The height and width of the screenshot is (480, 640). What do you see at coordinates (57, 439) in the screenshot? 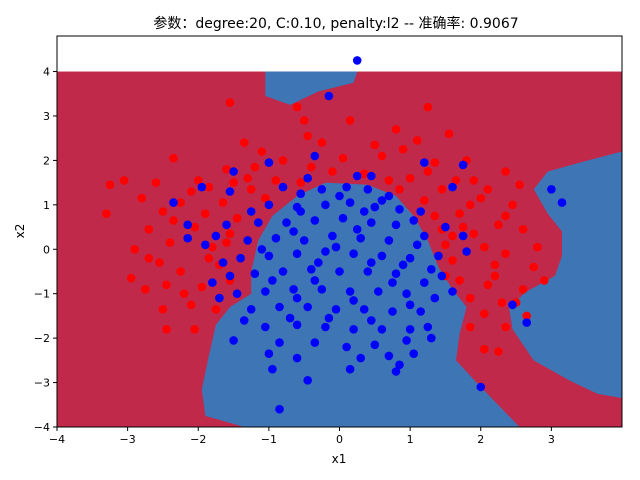
I see `x-tick-label: −4` at bounding box center [57, 439].